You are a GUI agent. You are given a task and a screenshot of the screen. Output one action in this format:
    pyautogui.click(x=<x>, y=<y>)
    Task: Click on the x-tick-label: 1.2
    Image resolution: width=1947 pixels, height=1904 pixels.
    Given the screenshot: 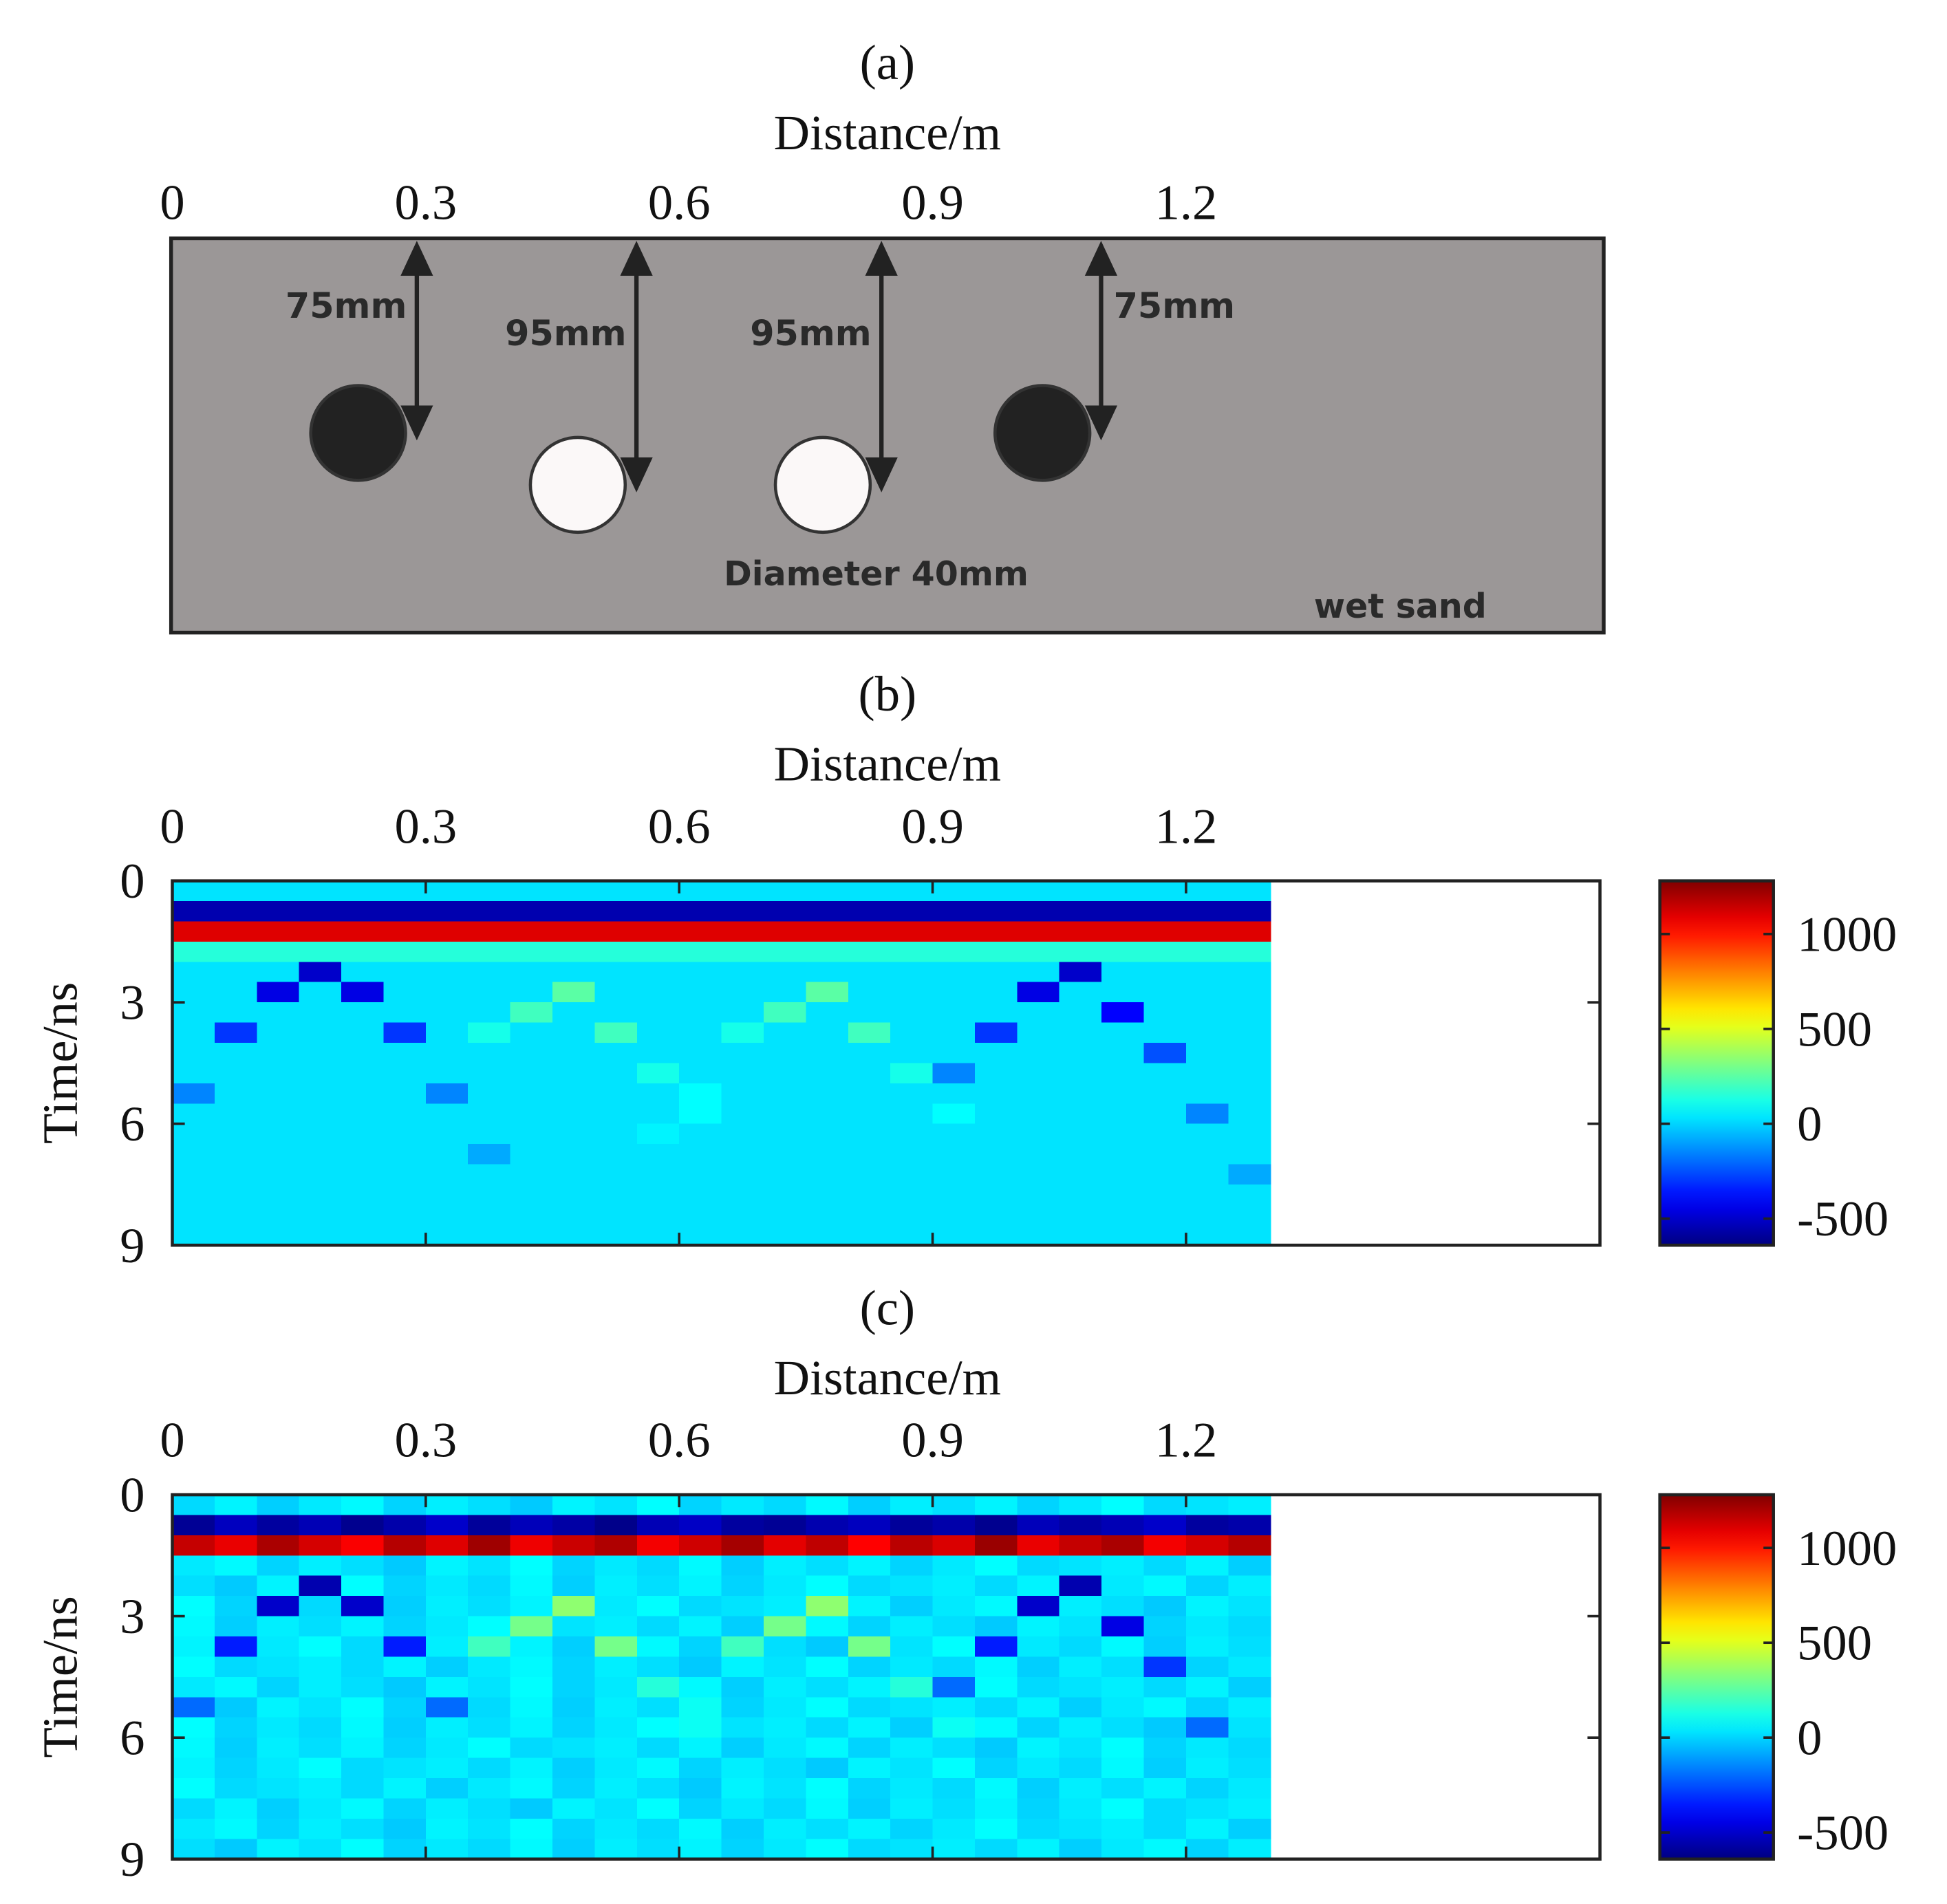 What is the action you would take?
    pyautogui.click(x=1186, y=1440)
    